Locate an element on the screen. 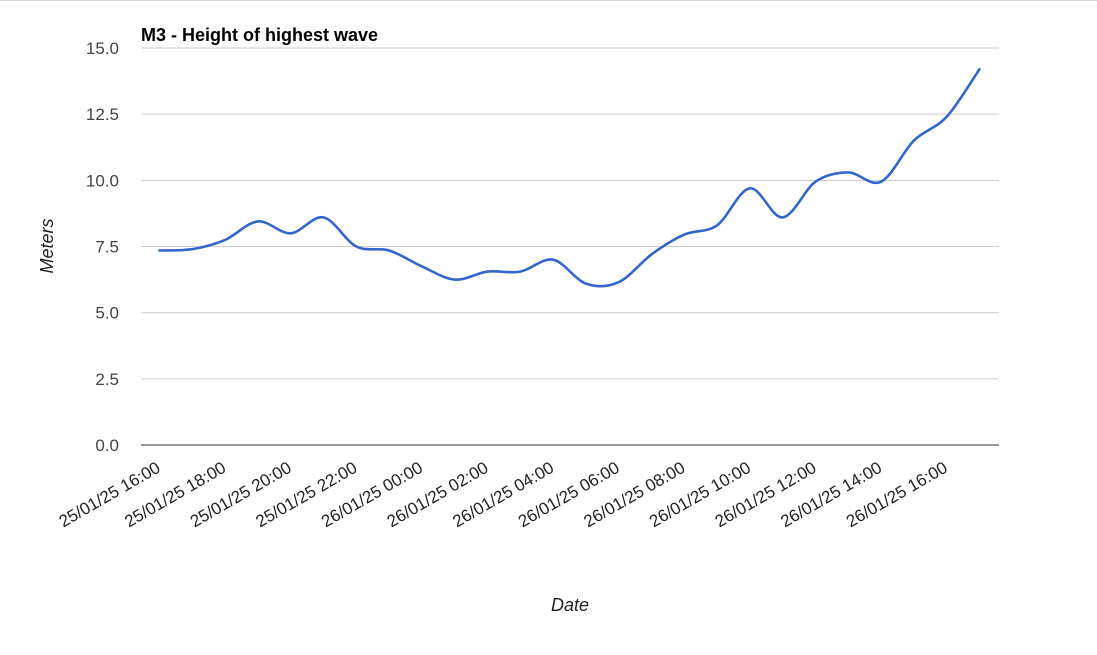 The width and height of the screenshot is (1097, 655). y-tick-label: 12.5 is located at coordinates (102, 114).